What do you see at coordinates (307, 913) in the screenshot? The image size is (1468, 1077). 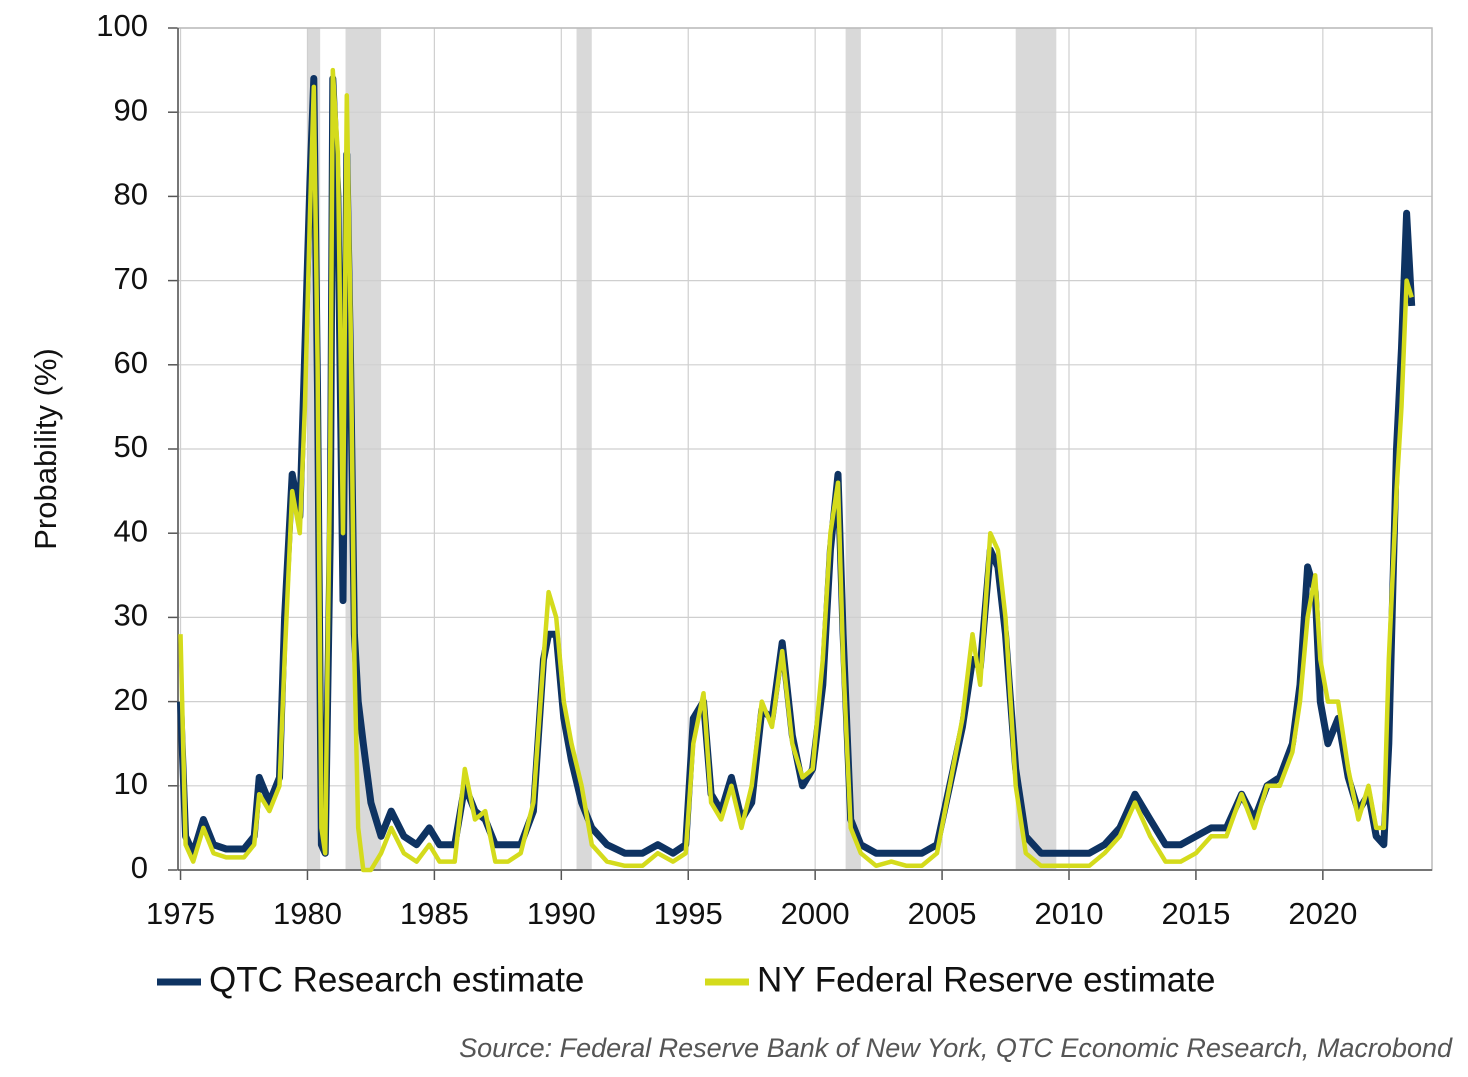 I see `x-tick-label: 1980` at bounding box center [307, 913].